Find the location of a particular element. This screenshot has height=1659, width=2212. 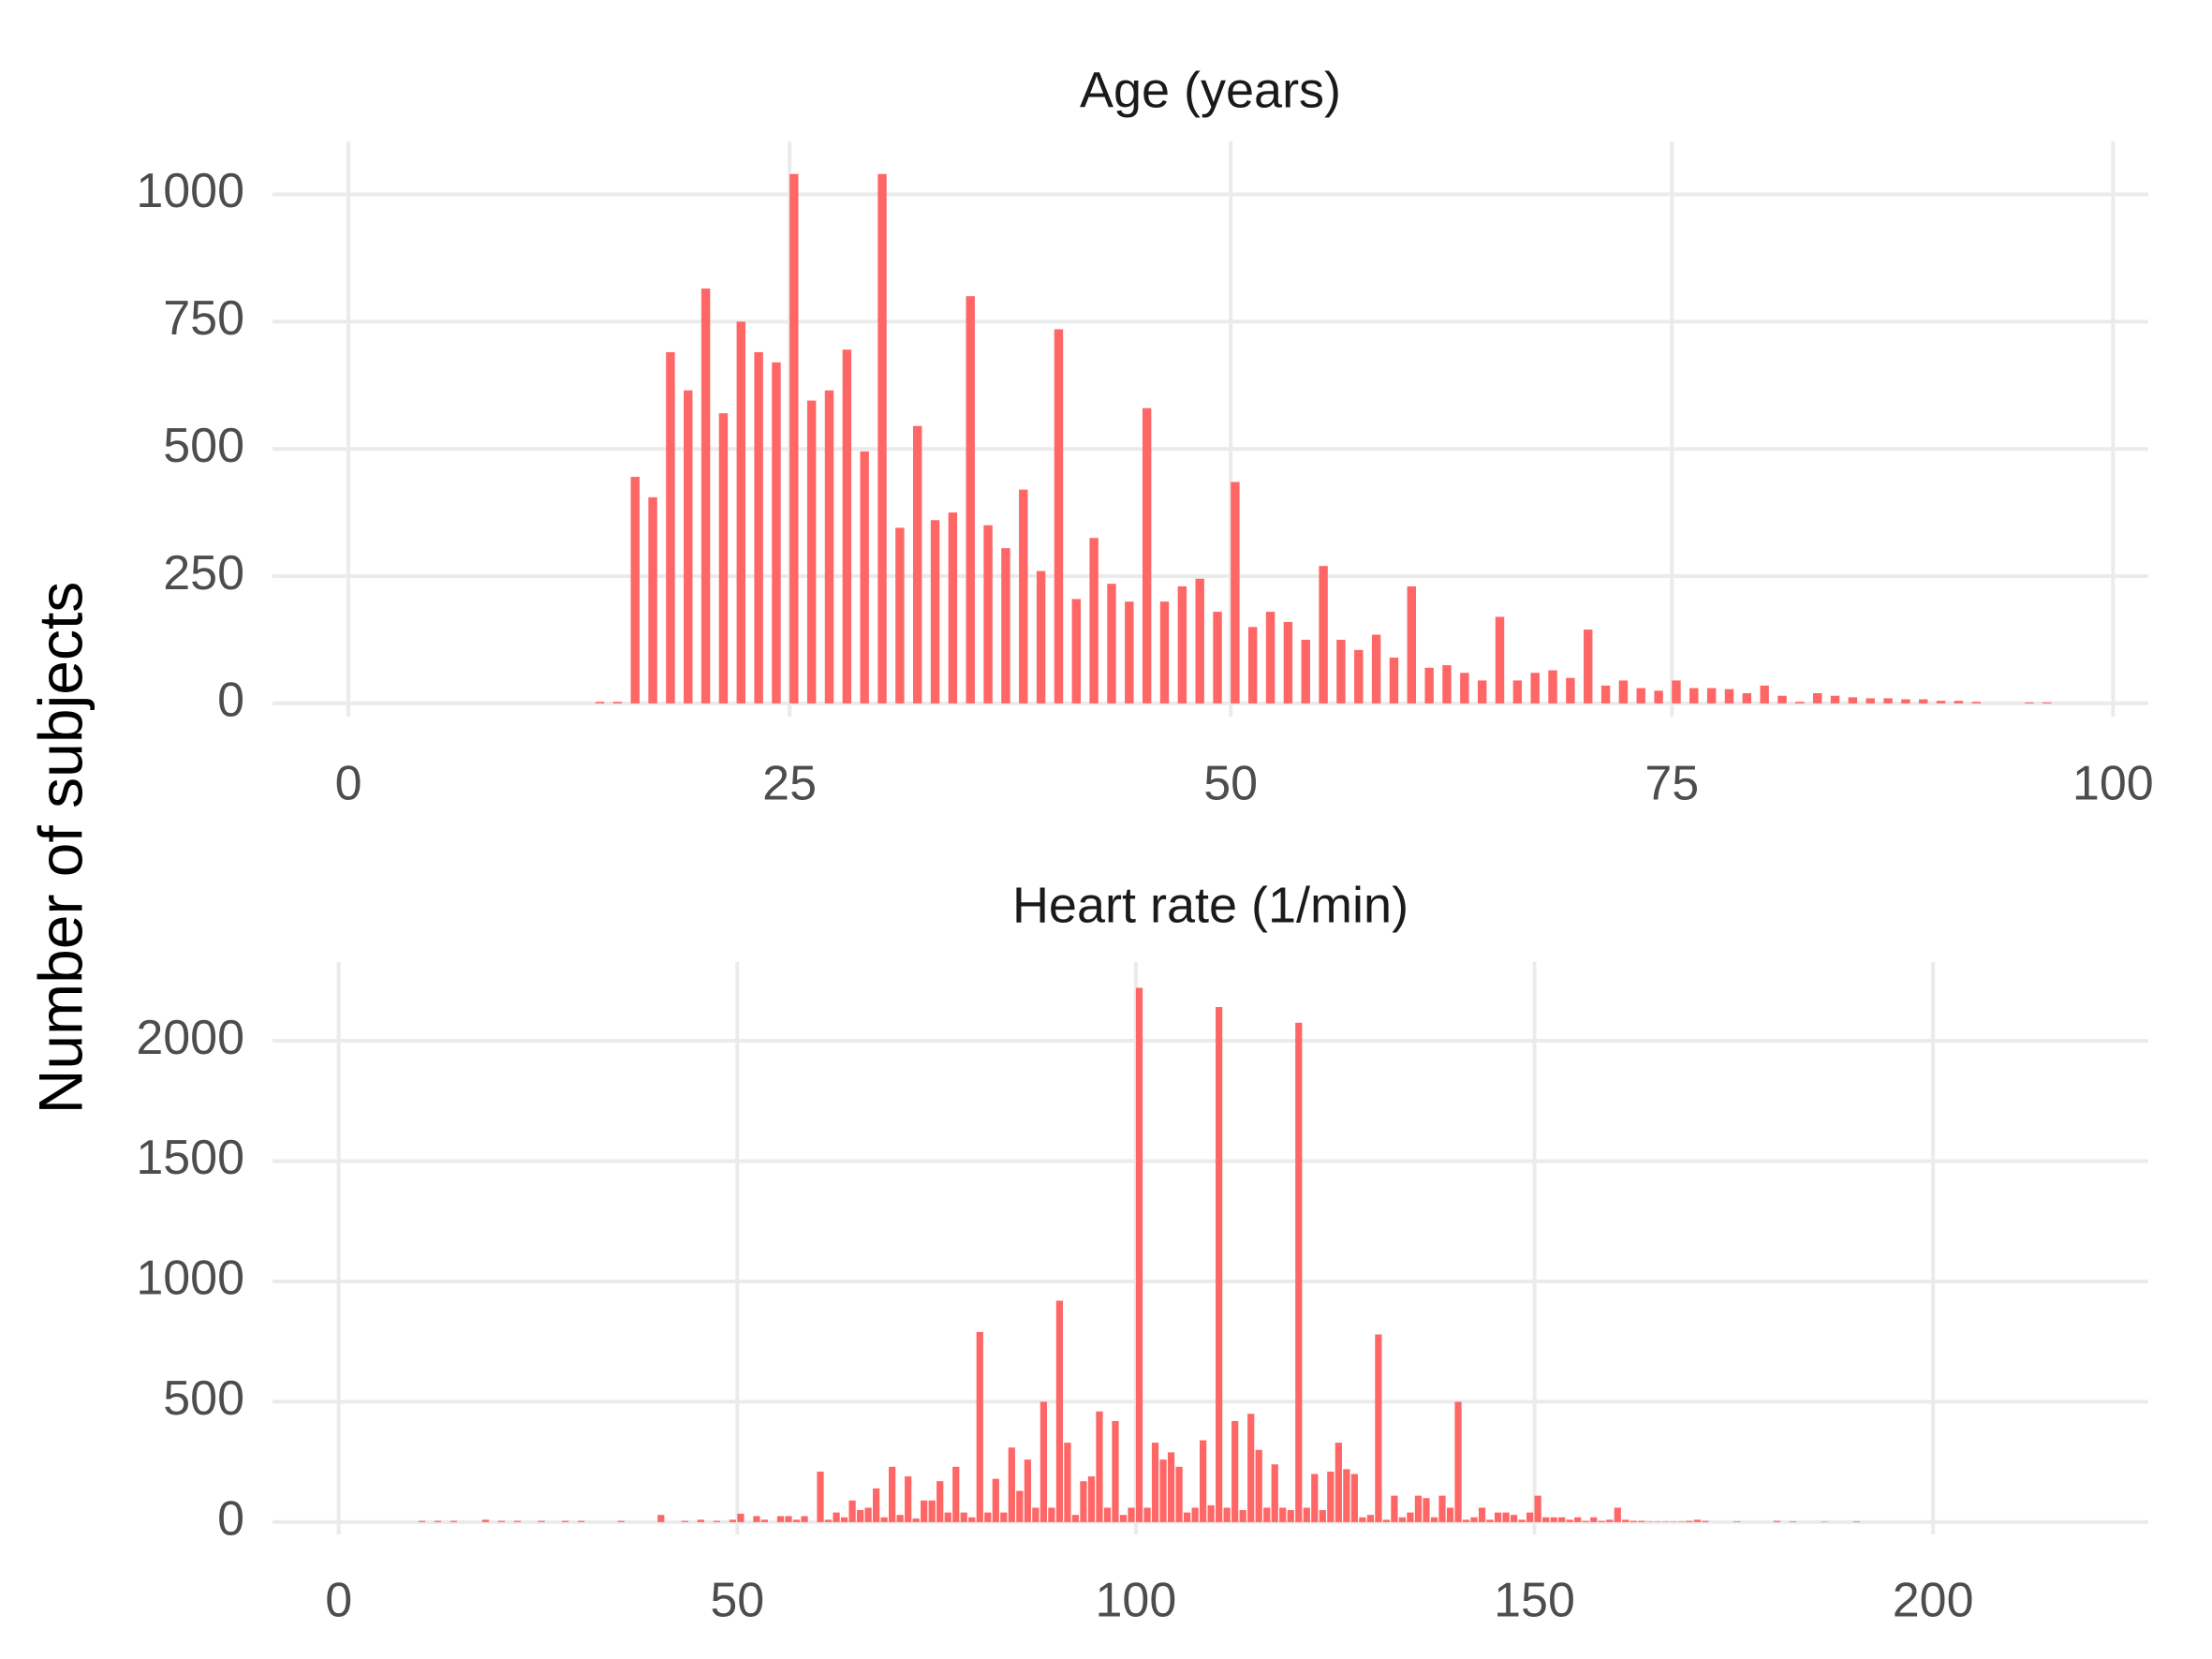

panel-title: Heart rate (1/min) is located at coordinates (1210, 905).